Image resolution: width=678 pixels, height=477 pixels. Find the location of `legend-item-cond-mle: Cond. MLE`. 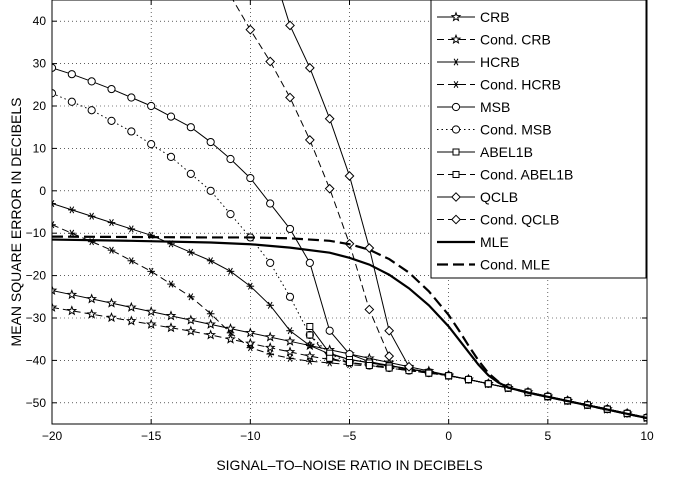

legend-item-cond-mle: Cond. MLE is located at coordinates (493, 265).